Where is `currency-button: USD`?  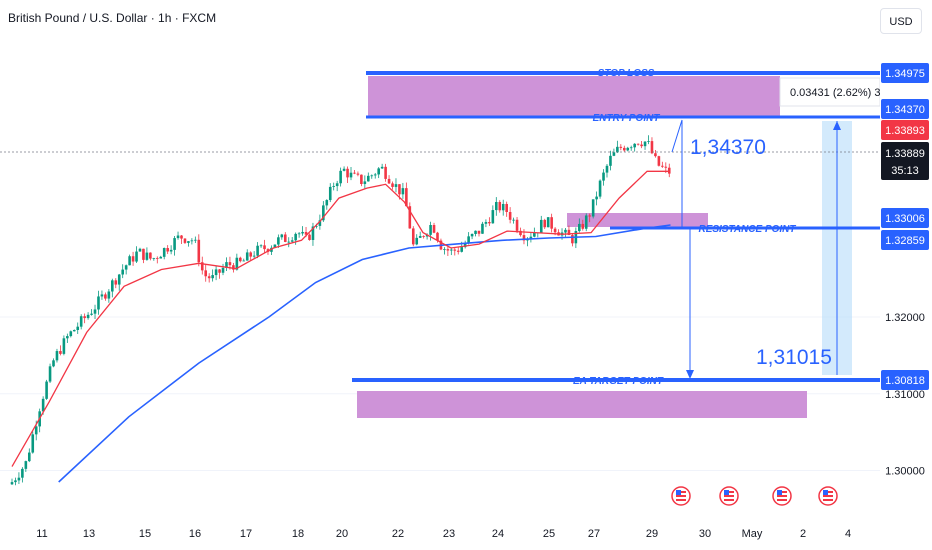 currency-button: USD is located at coordinates (901, 21).